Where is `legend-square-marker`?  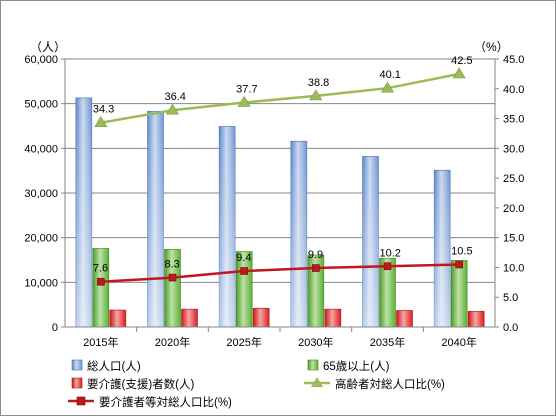
legend-square-marker is located at coordinates (81, 401).